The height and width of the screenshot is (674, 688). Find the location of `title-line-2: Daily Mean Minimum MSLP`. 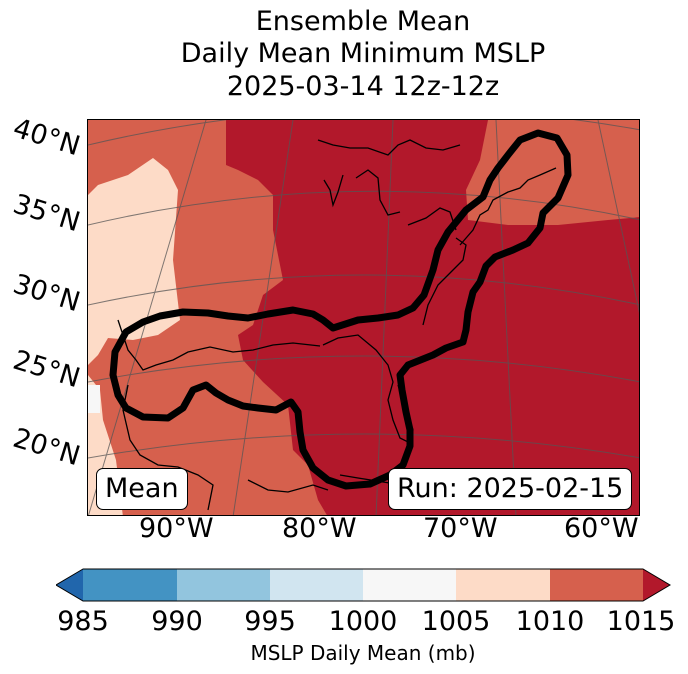

title-line-2: Daily Mean Minimum MSLP is located at coordinates (363, 53).